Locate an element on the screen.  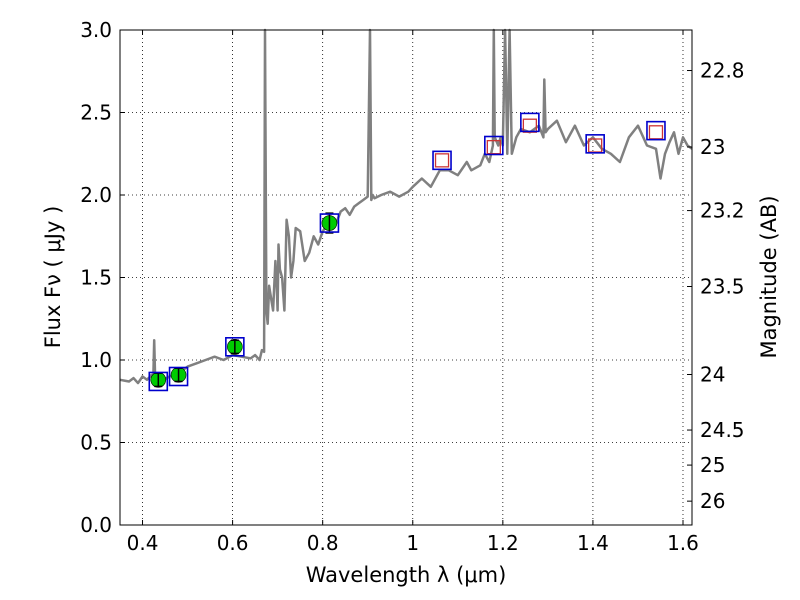
mag-tick-label: 23 is located at coordinates (712, 147).